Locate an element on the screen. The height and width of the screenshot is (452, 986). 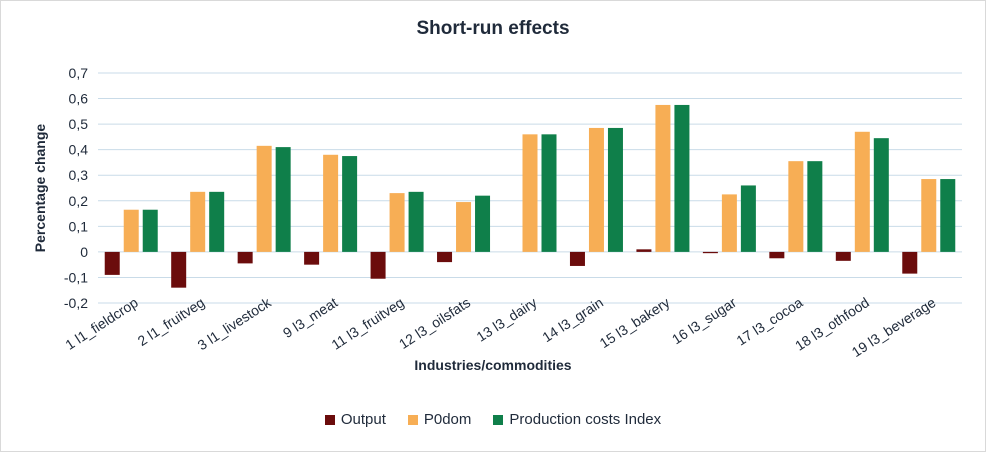
x-tick-label: 16 l3_sugar is located at coordinates (704, 320).